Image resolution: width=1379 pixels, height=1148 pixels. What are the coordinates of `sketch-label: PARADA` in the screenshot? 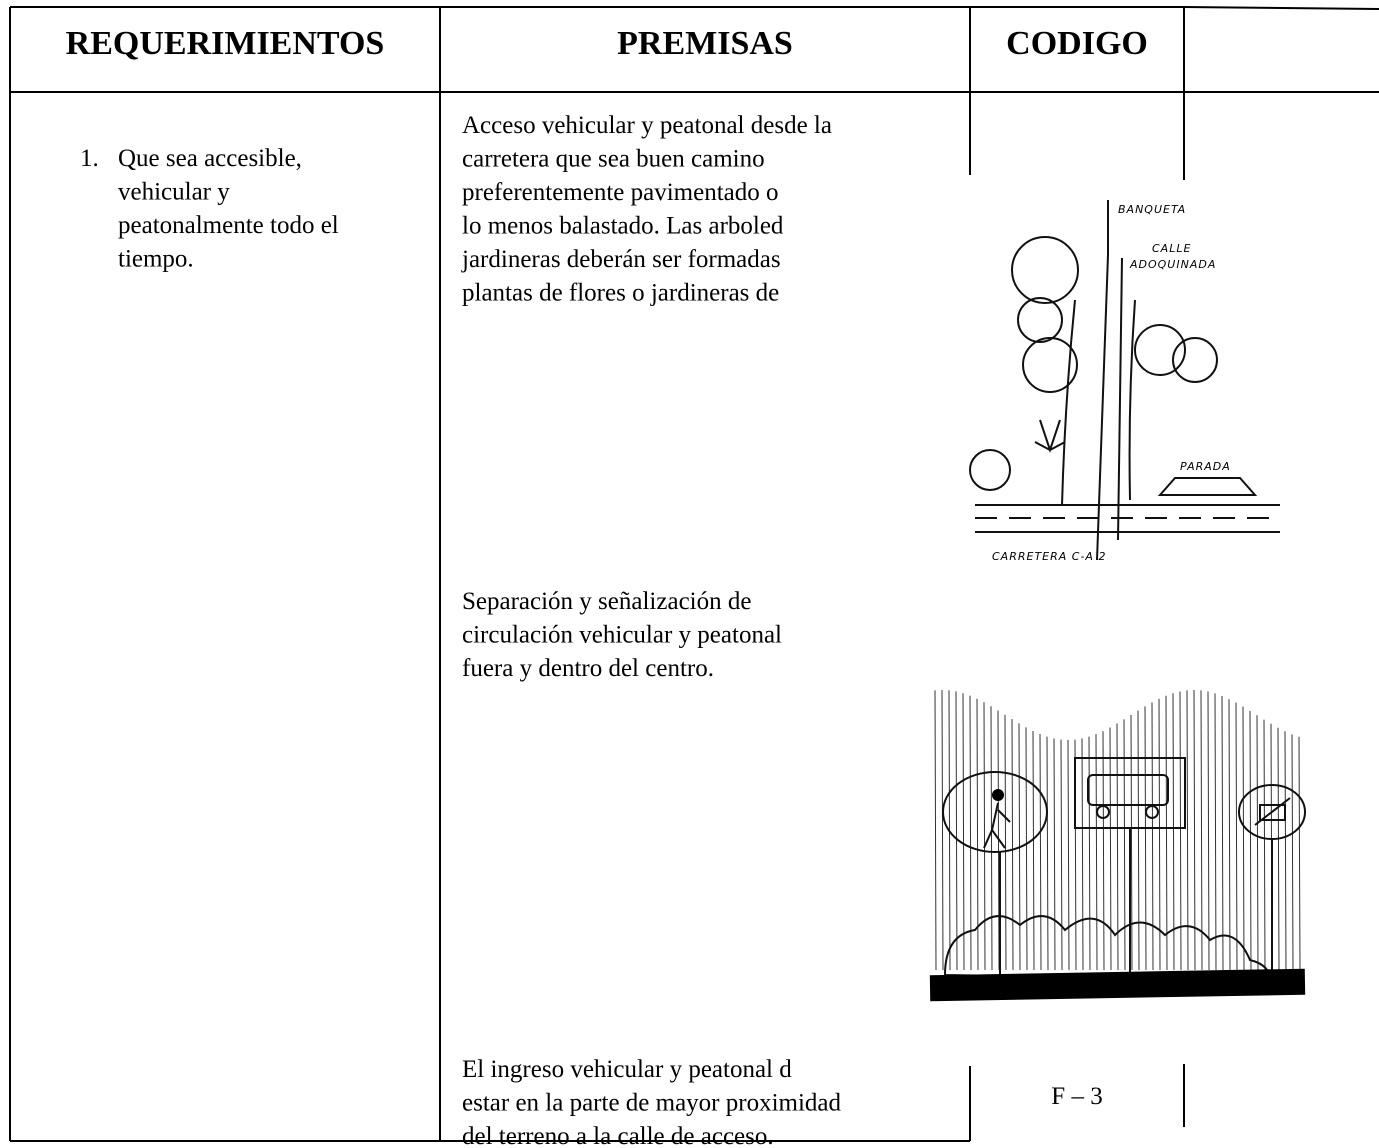 It's located at (1205, 466).